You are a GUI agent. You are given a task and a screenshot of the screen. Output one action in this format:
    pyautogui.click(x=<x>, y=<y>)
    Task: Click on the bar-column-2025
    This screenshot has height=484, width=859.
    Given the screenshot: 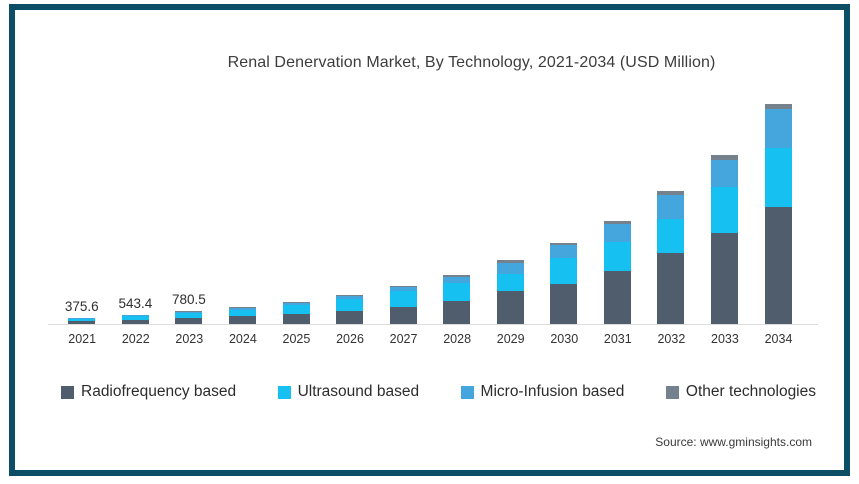 What is the action you would take?
    pyautogui.click(x=296, y=313)
    